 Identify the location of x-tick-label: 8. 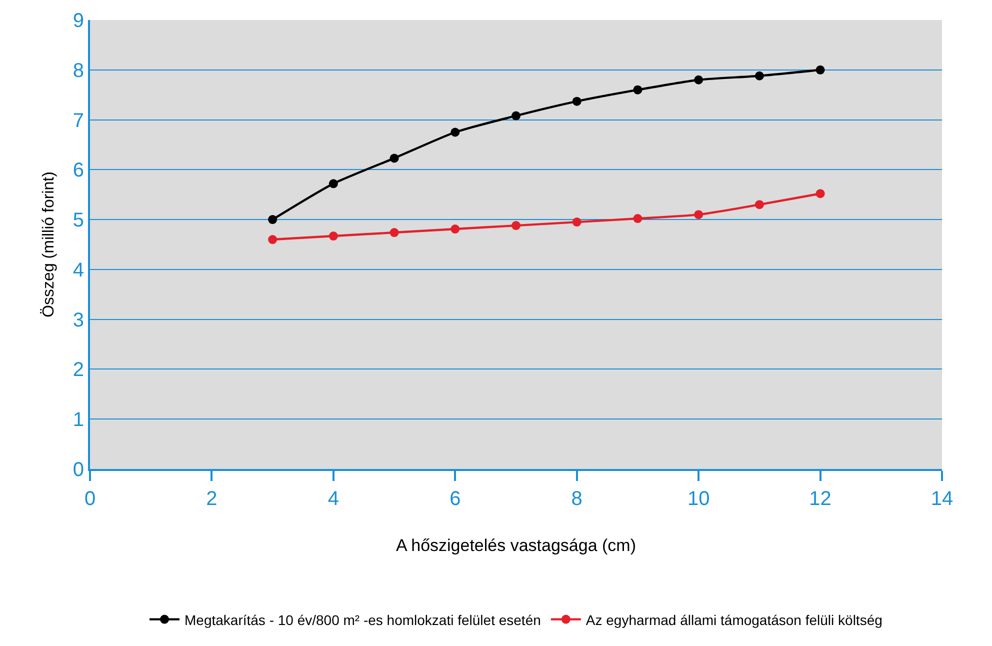
(576, 499).